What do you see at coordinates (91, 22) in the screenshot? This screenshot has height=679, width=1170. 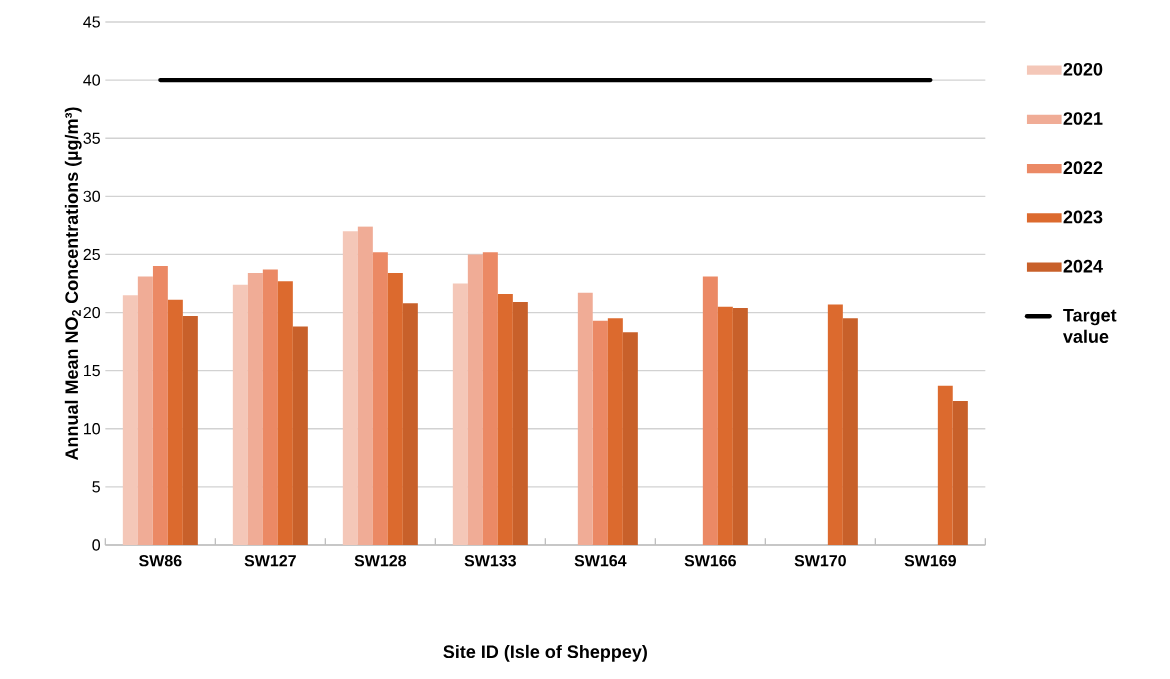 I see `y-tick-label: 45` at bounding box center [91, 22].